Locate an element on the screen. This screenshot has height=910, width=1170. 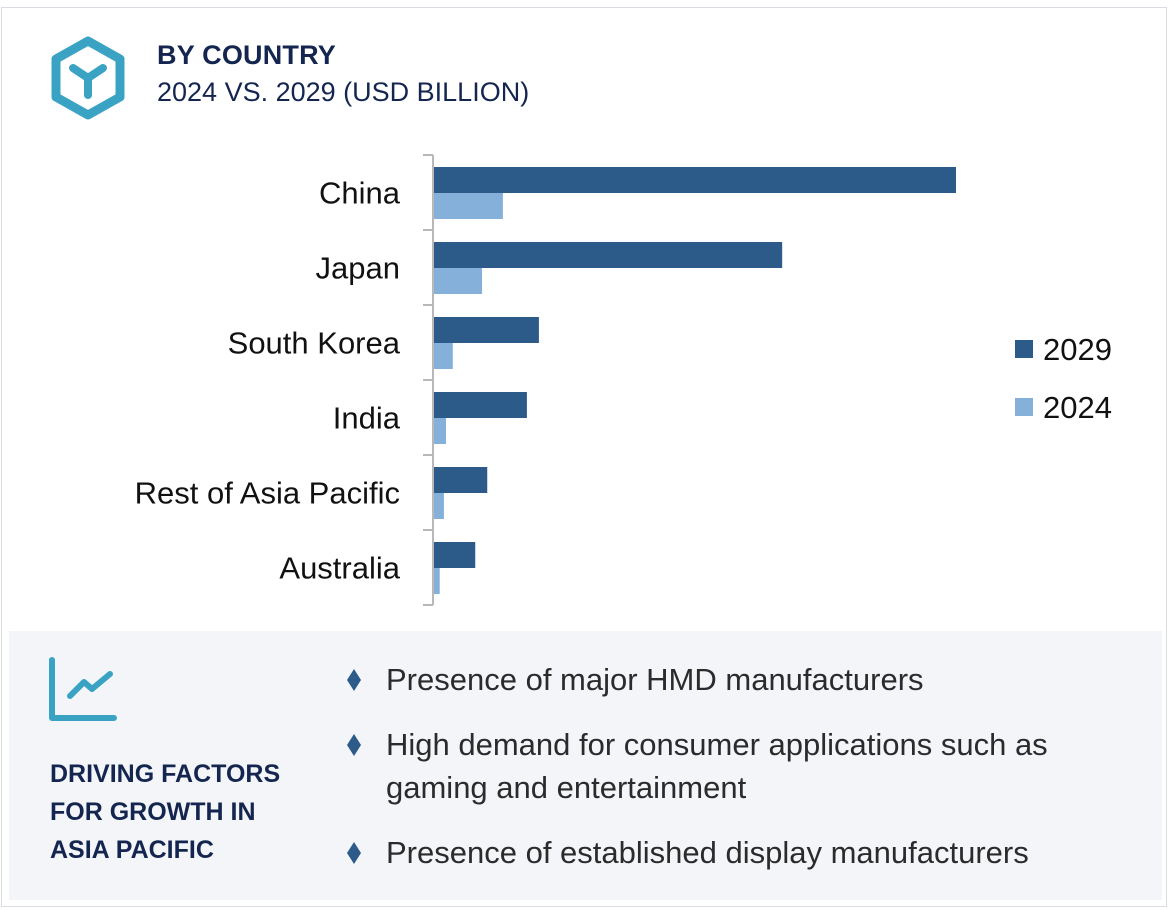
bar-2024-china is located at coordinates (468, 206).